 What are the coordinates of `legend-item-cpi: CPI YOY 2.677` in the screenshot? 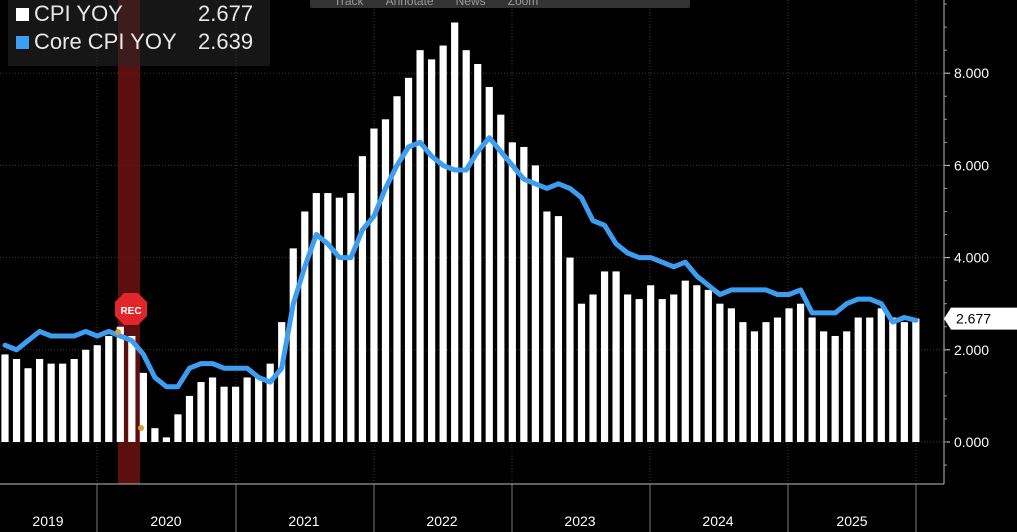 It's located at (134, 14).